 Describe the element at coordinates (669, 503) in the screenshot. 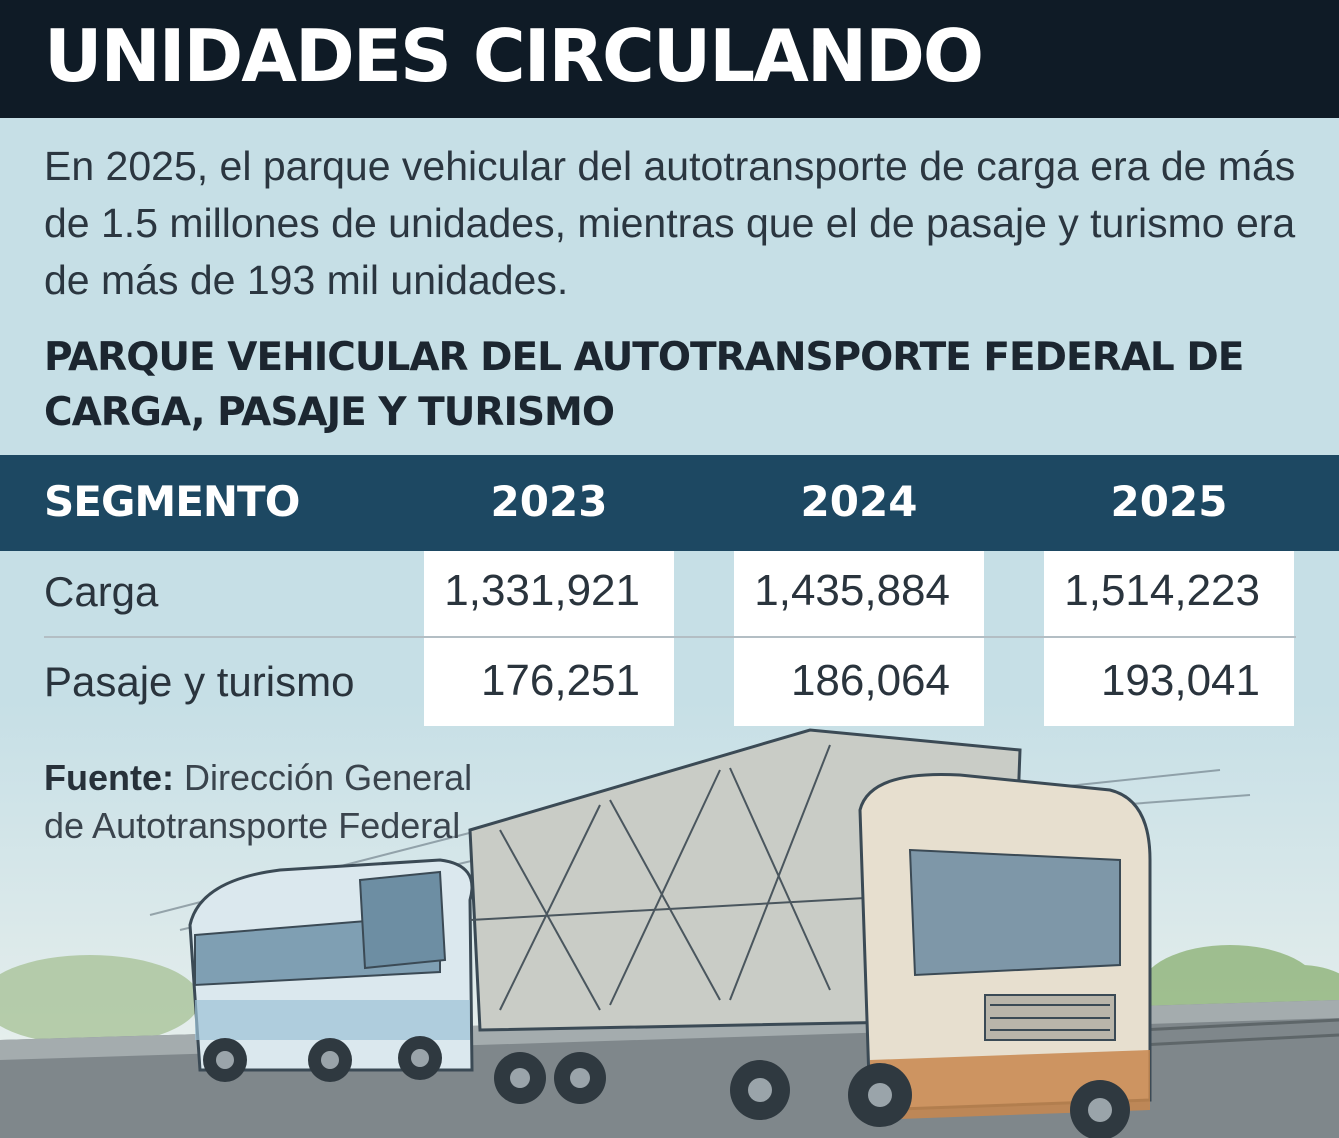

I see `table-header-bar` at that location.